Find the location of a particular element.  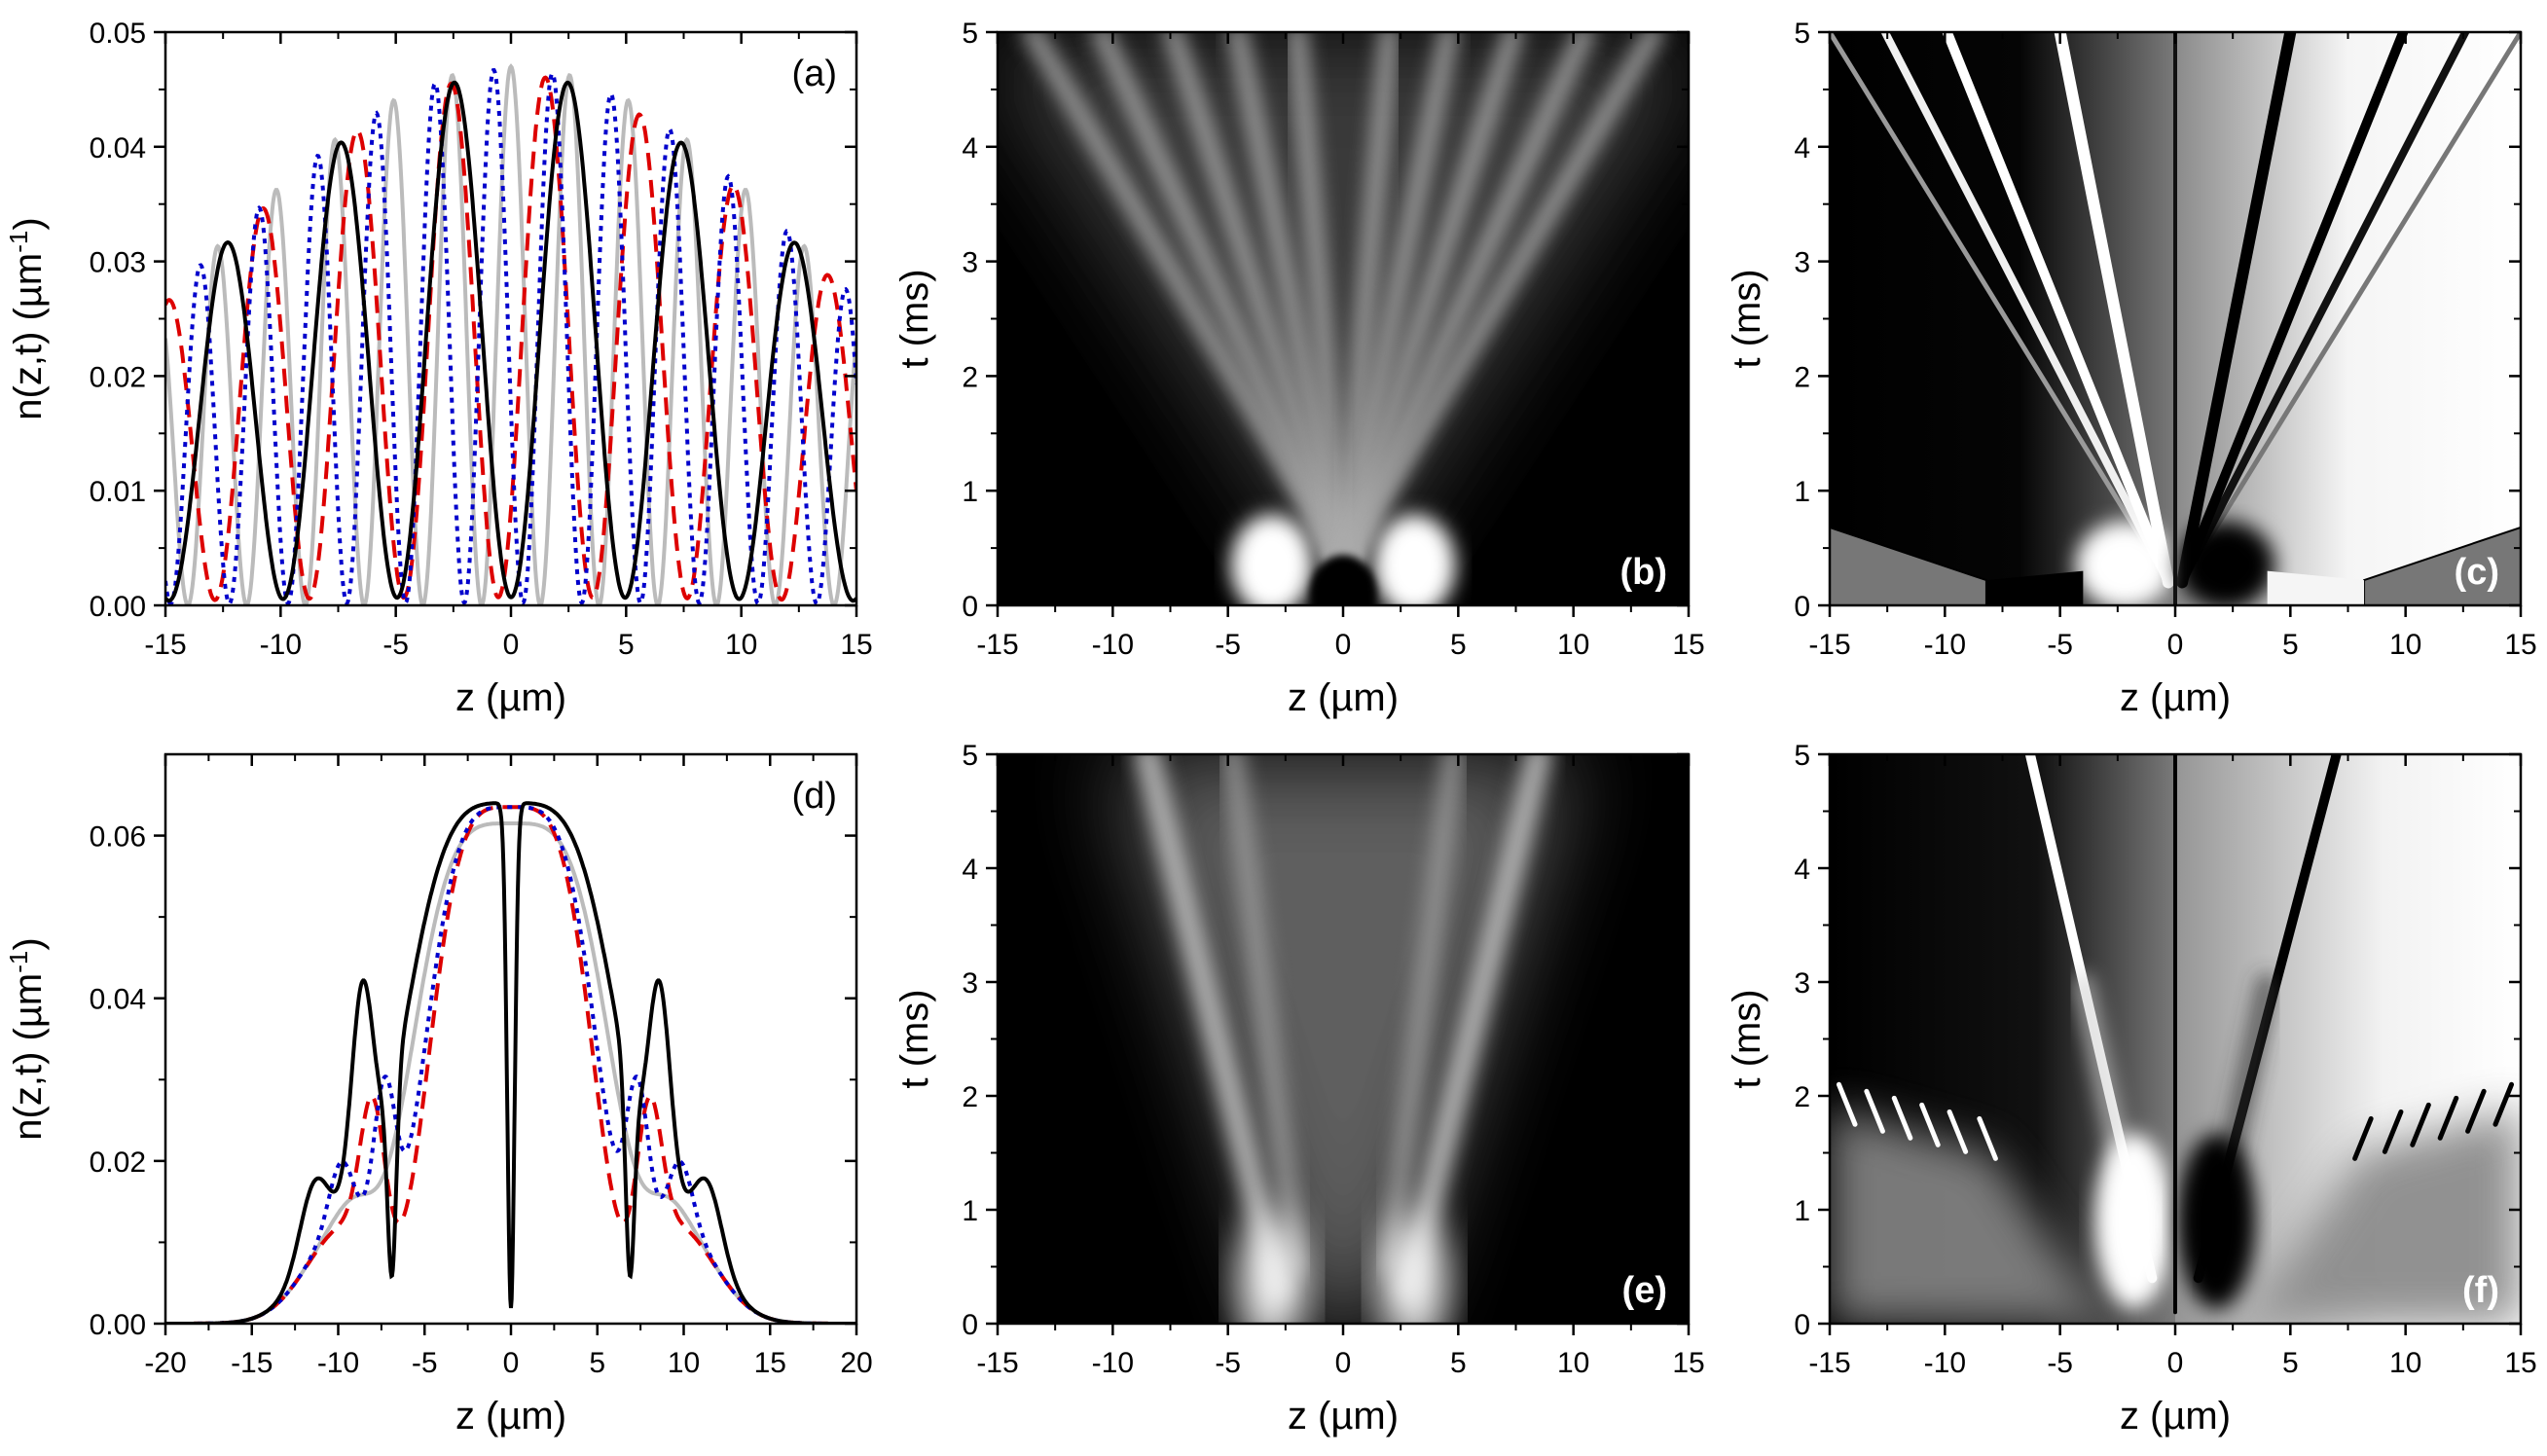

y-tick-label: 0.05 is located at coordinates (118, 34).